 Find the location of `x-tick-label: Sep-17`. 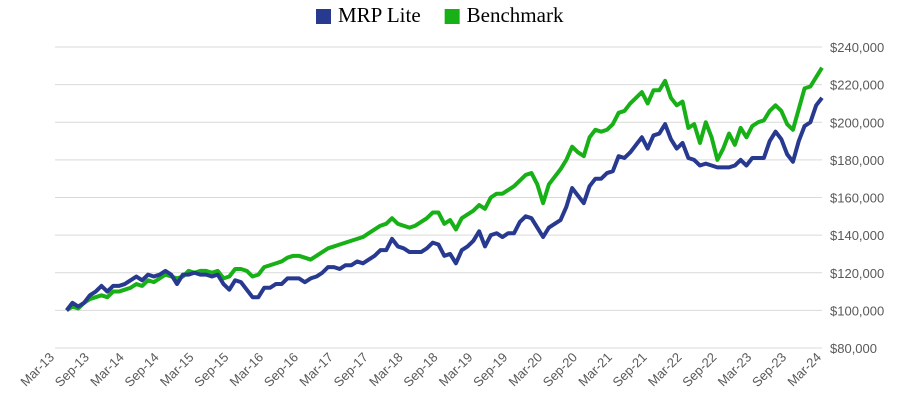

x-tick-label: Sep-17 is located at coordinates (351, 370).